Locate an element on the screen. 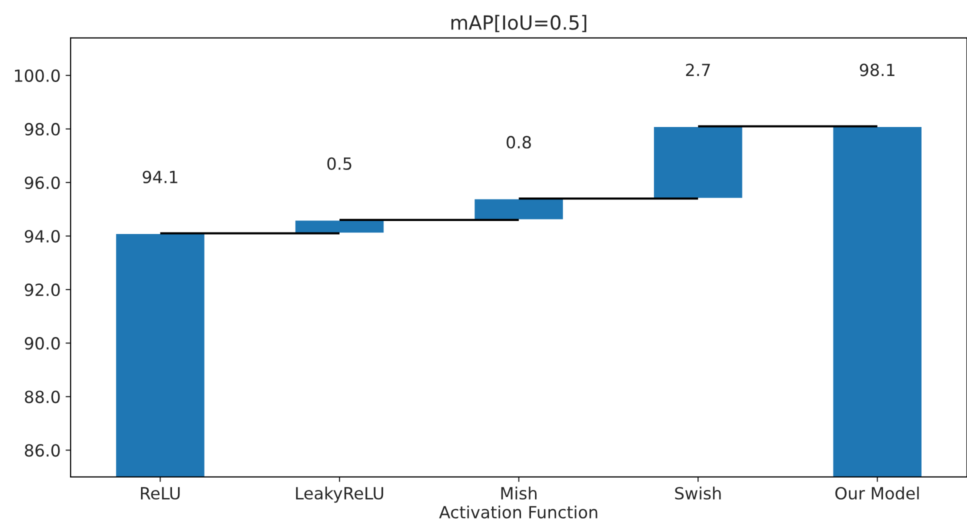  y-tick-label: 92.0 is located at coordinates (42, 290).